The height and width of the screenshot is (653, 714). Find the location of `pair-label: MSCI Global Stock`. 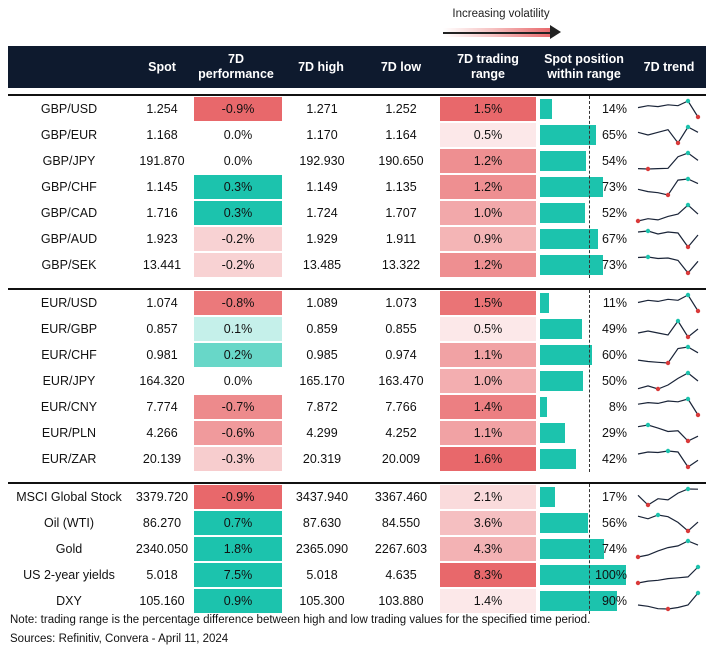

pair-label: MSCI Global Stock is located at coordinates (69, 497).